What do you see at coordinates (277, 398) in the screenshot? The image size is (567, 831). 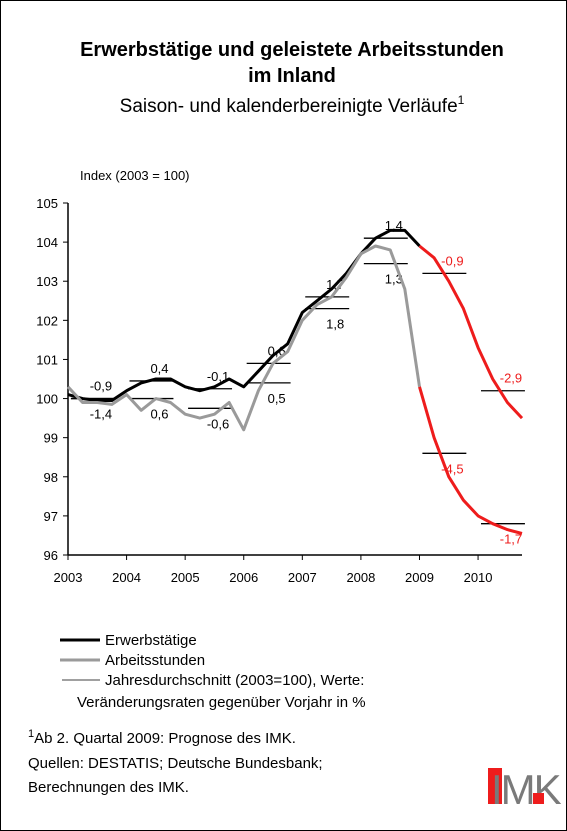 I see `annual-change-label: 0,5` at bounding box center [277, 398].